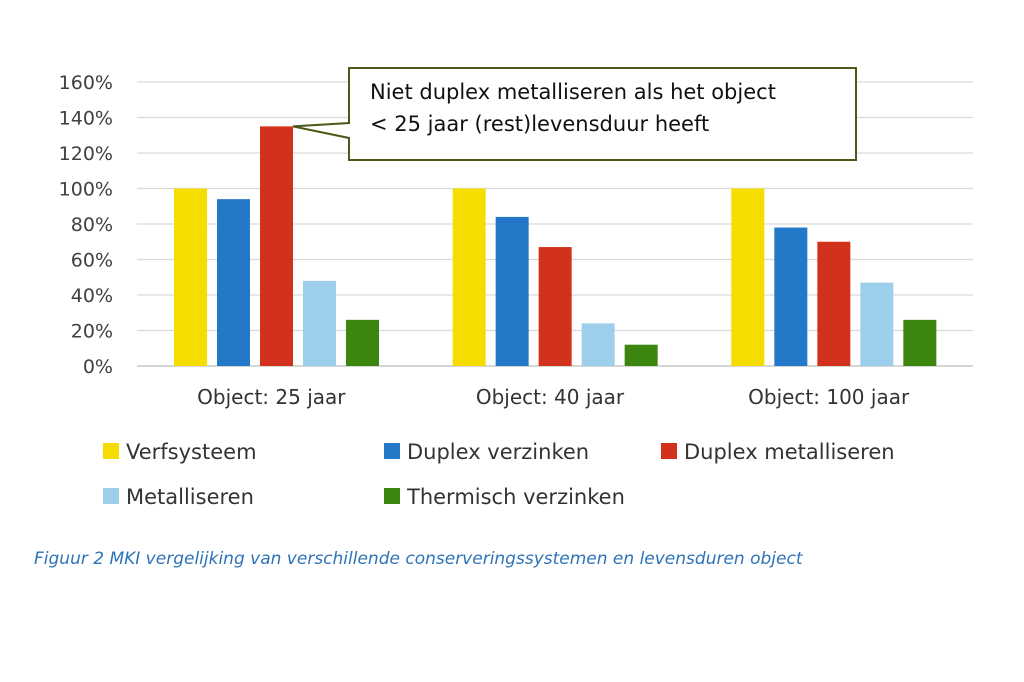  I want to click on legend-label: Duplex verzinken, so click(498, 452).